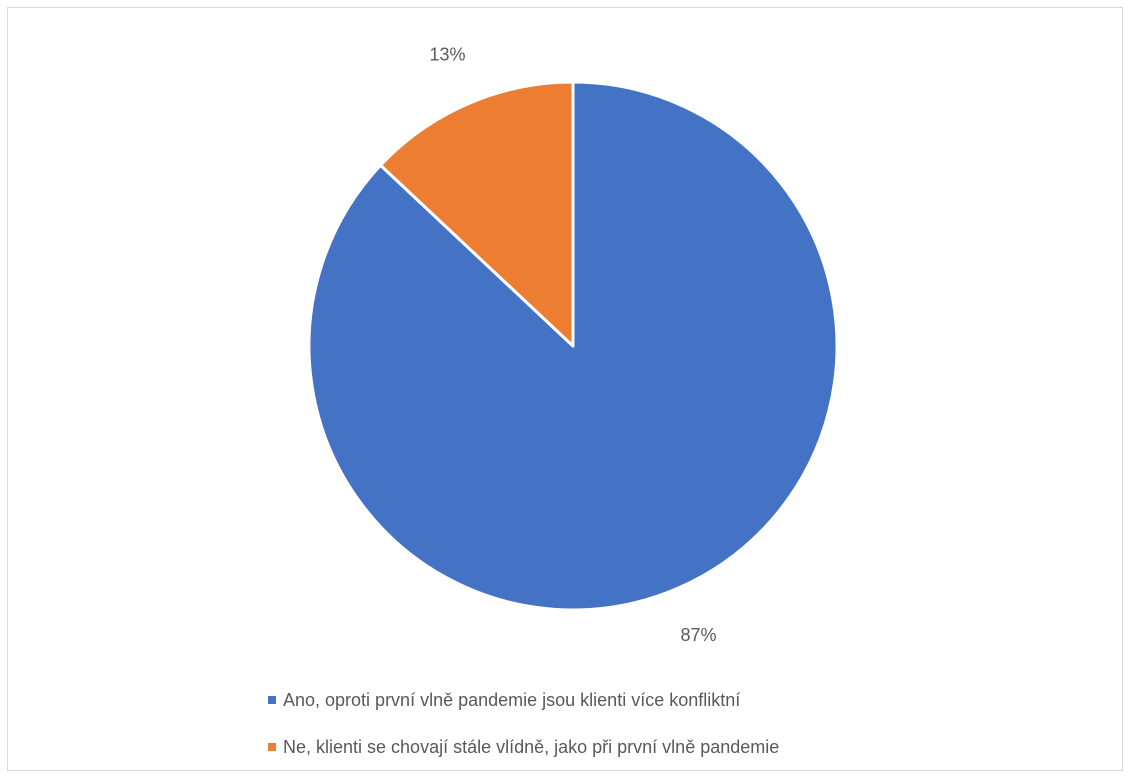  What do you see at coordinates (272, 747) in the screenshot?
I see `legend-swatch-ne` at bounding box center [272, 747].